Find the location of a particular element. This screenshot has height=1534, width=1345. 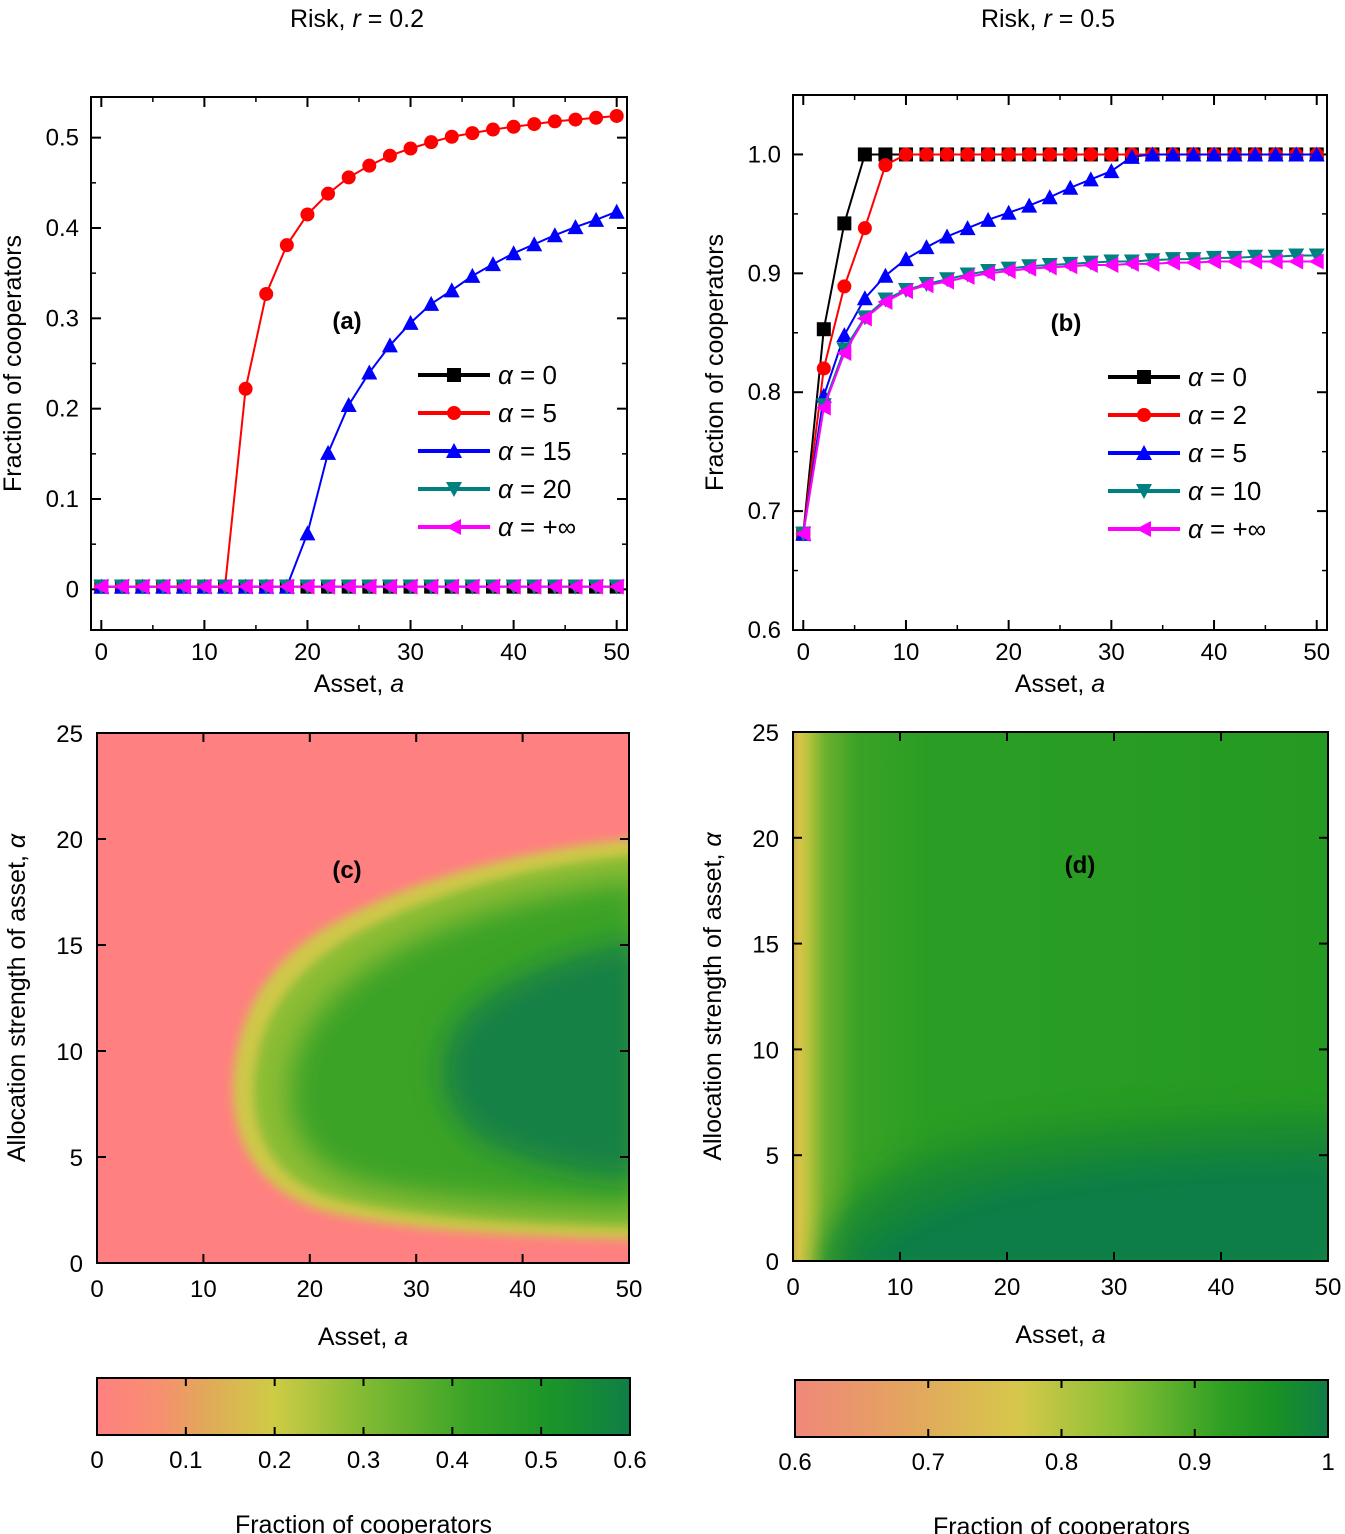

legend-item: α = 10 is located at coordinates (1184, 491).